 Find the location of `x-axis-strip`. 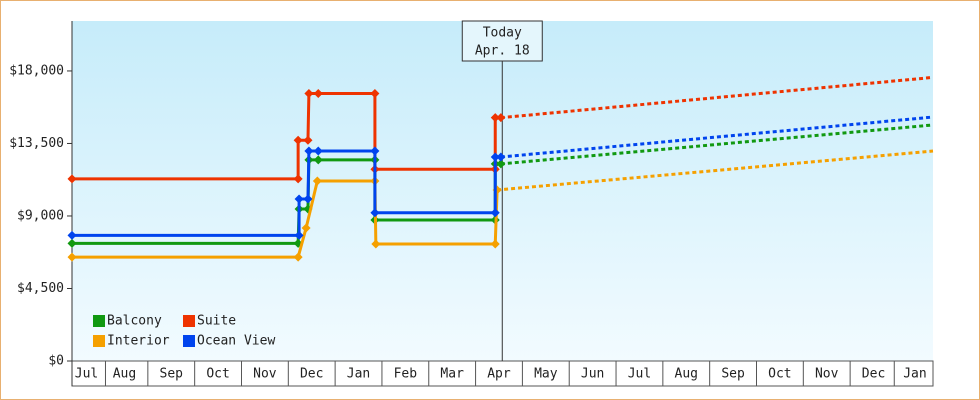

x-axis-strip is located at coordinates (502, 373).